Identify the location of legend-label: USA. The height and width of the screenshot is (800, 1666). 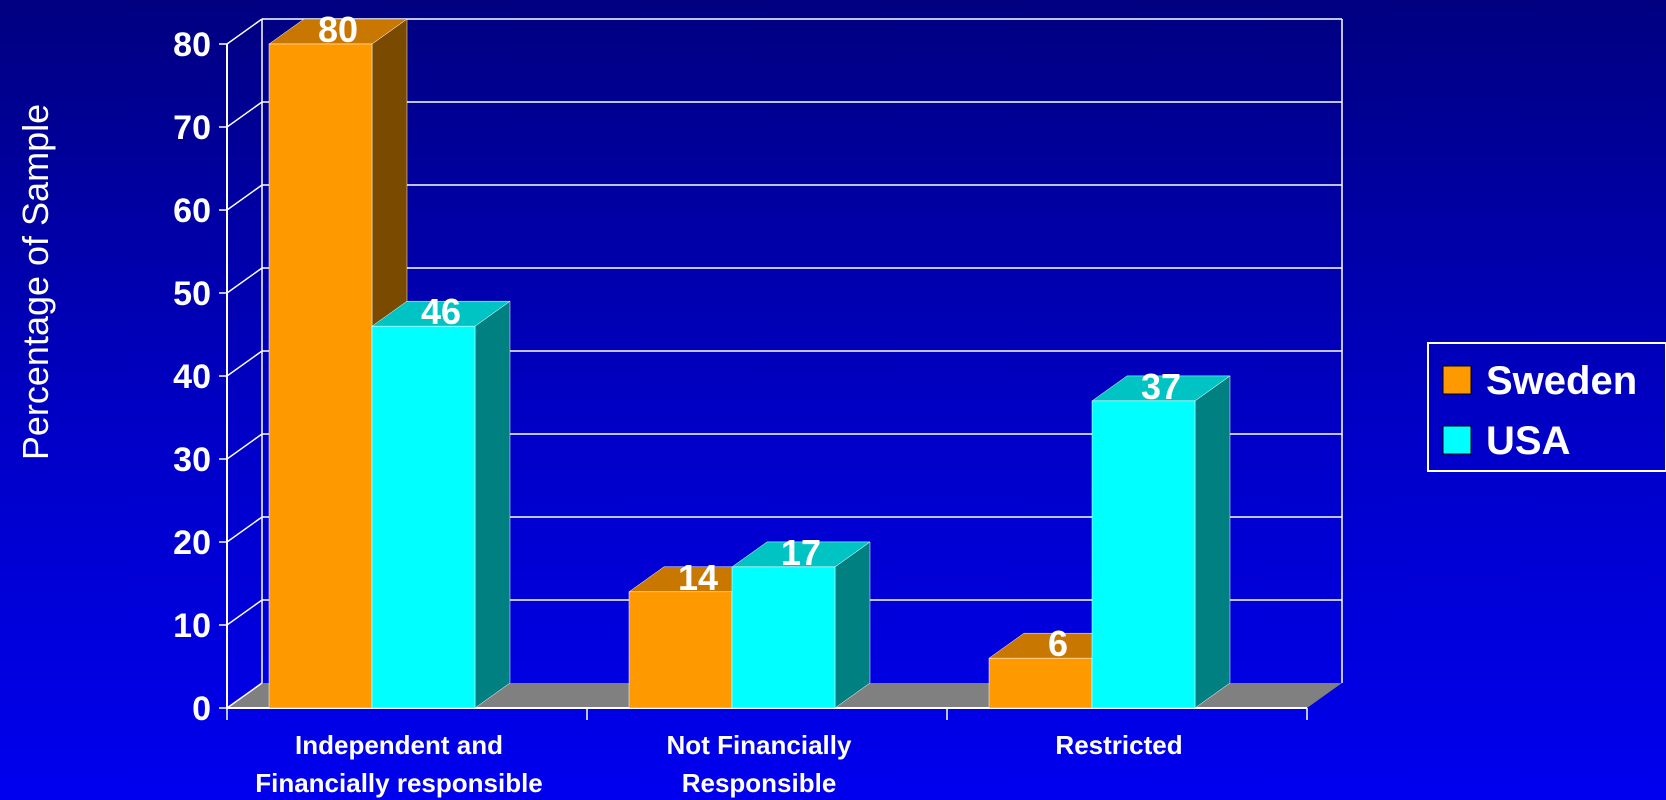
(1528, 441).